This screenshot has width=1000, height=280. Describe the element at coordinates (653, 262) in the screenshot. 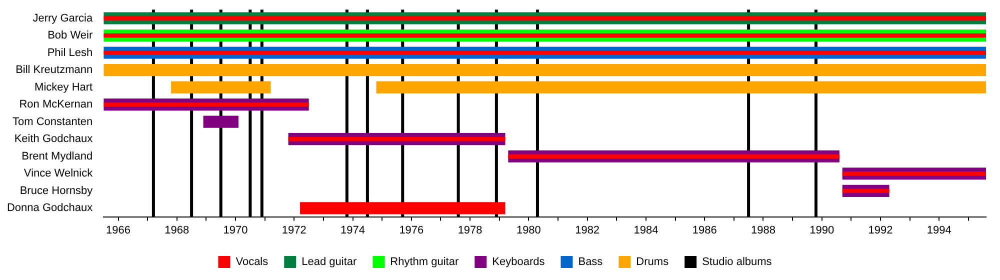

I see `legend-label: Drums` at that location.